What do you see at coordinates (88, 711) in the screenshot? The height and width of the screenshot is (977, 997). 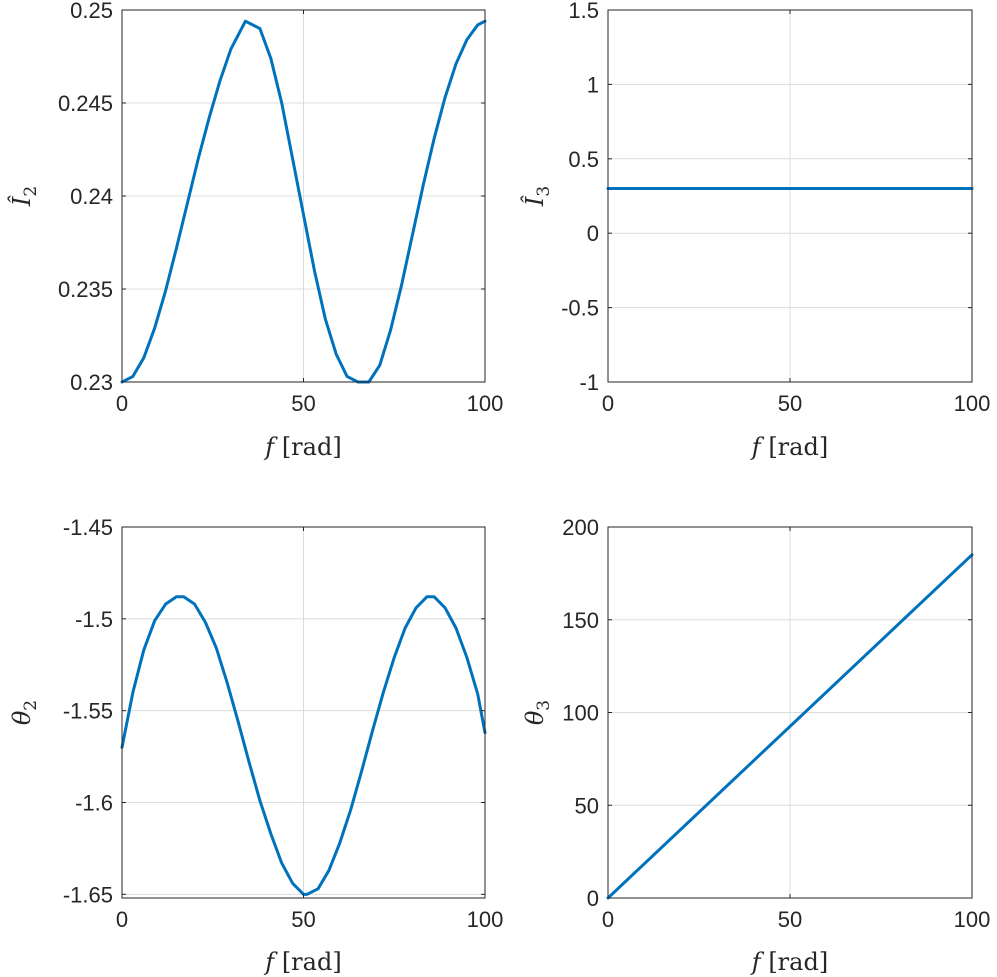 I see `y-tick-label: -1.55` at bounding box center [88, 711].